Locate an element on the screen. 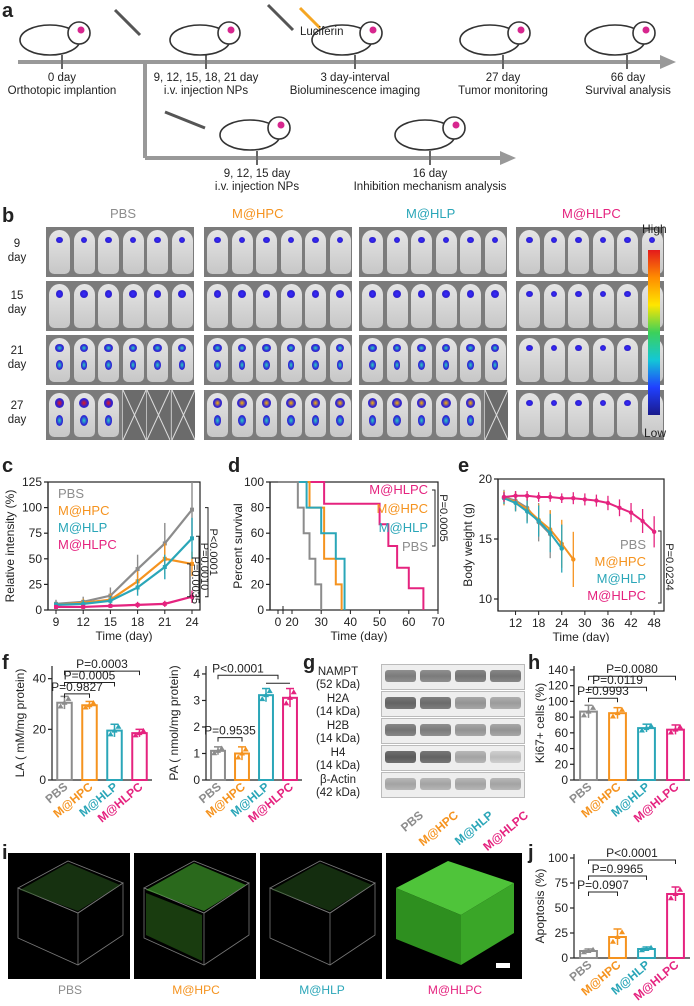 The width and height of the screenshot is (694, 1006). bli-row3-group2 is located at coordinates (433, 415).